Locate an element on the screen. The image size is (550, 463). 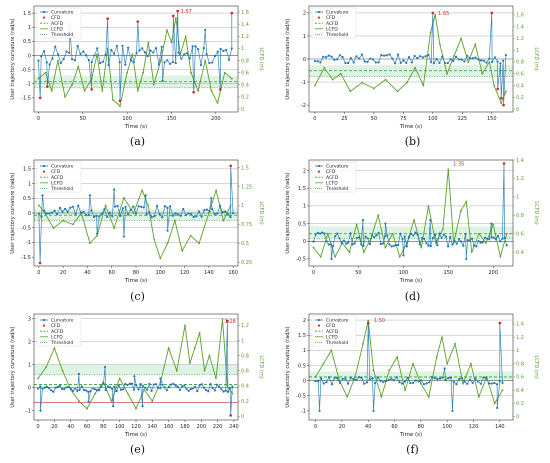
cfd-point is located at coordinates (497, 89).